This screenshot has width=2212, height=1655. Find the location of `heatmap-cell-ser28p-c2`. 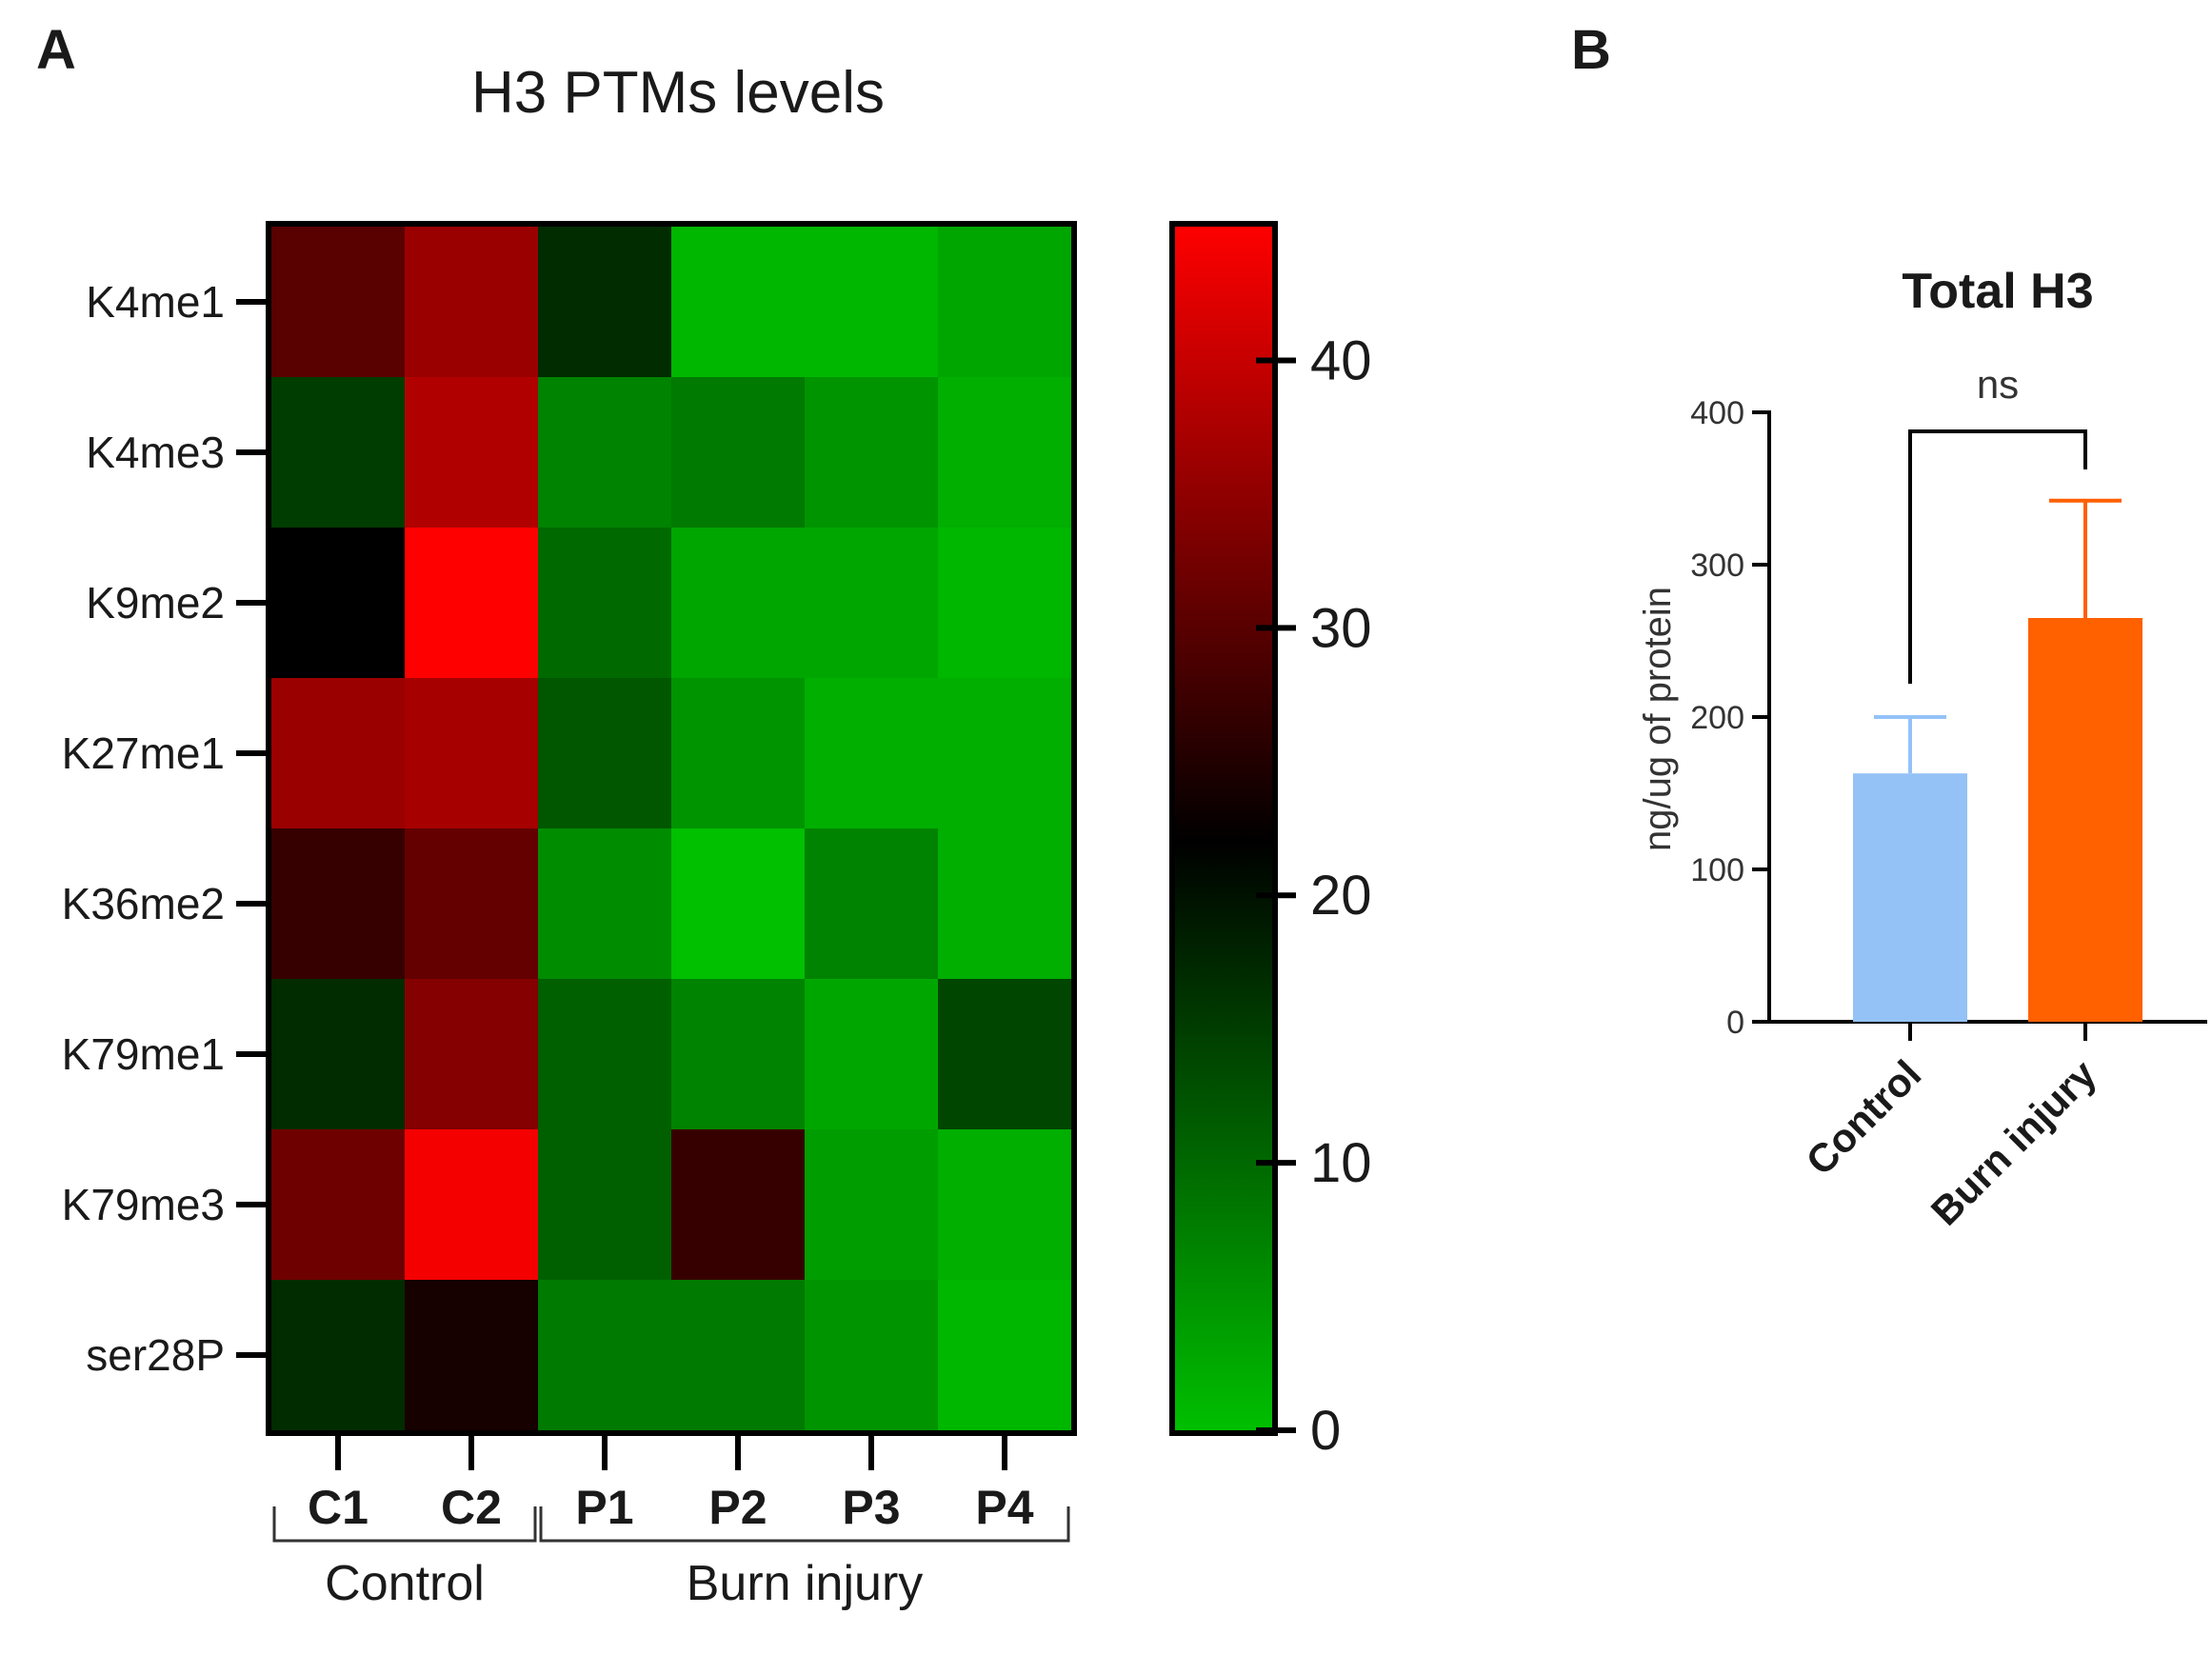

heatmap-cell-ser28p-c2 is located at coordinates (472, 1356).